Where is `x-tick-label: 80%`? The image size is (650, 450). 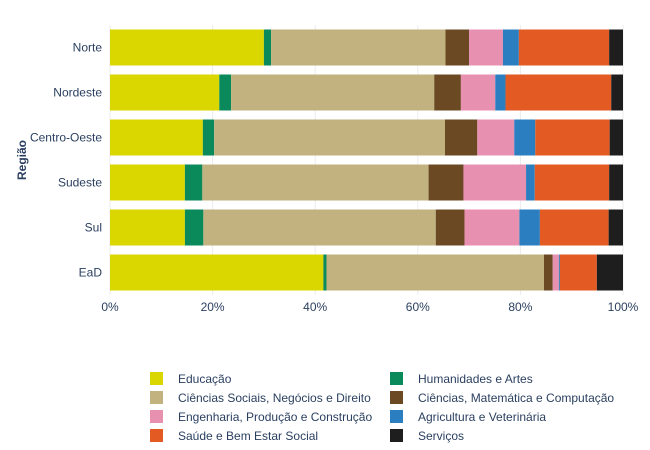
x-tick-label: 80% is located at coordinates (520, 307).